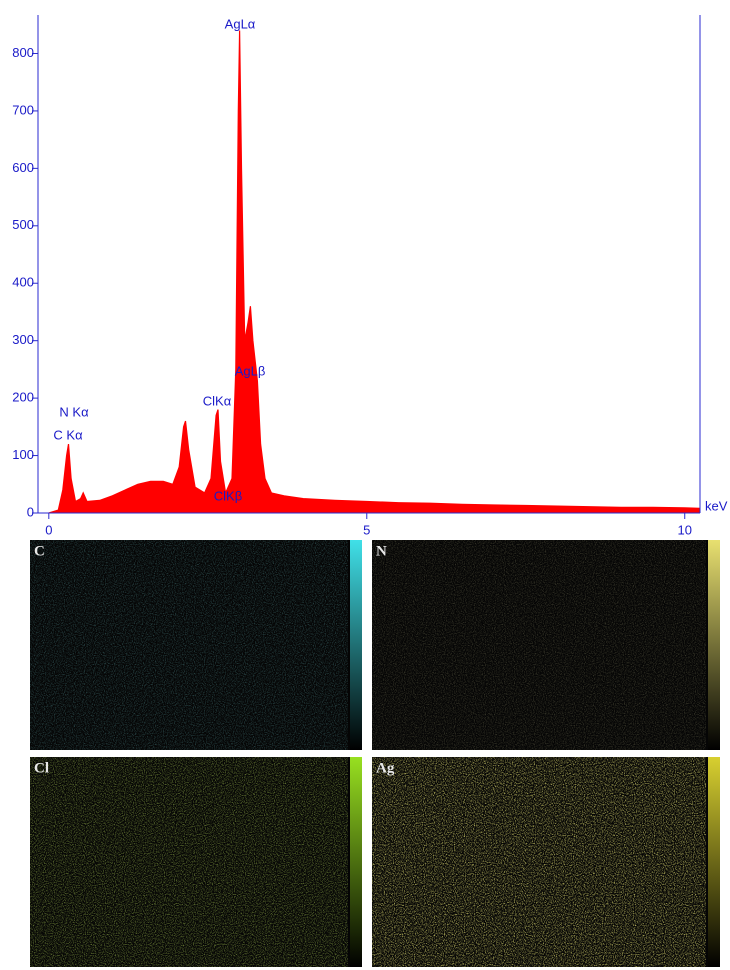 Image resolution: width=730 pixels, height=970 pixels. What do you see at coordinates (23, 109) in the screenshot?
I see `y-tick-label: 700` at bounding box center [23, 109].